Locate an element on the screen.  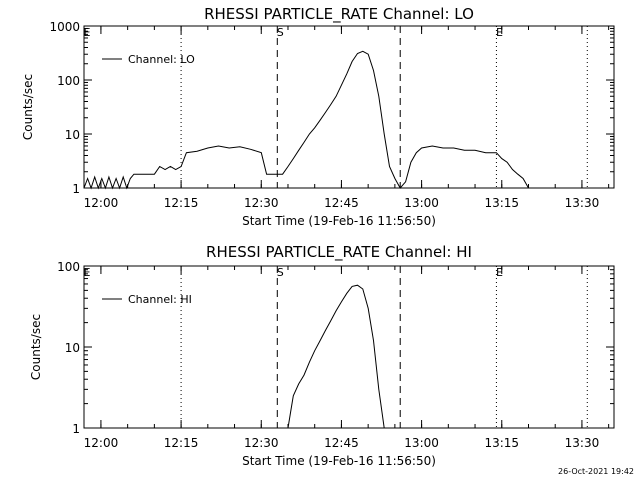
chart-title: RHESSI PARTICLE_RATE Channel: HI is located at coordinates (339, 252).